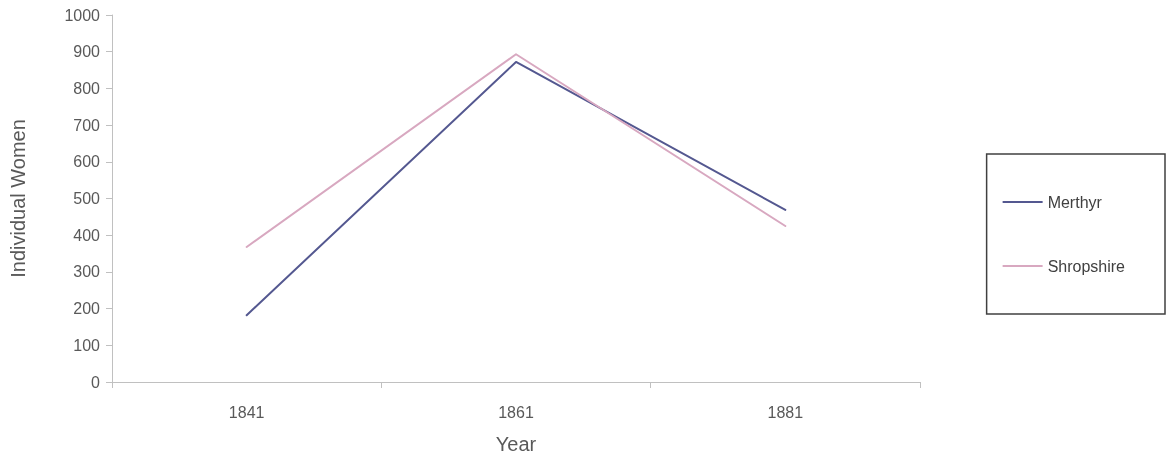  Describe the element at coordinates (516, 444) in the screenshot. I see `x-axis-title: Year` at that location.